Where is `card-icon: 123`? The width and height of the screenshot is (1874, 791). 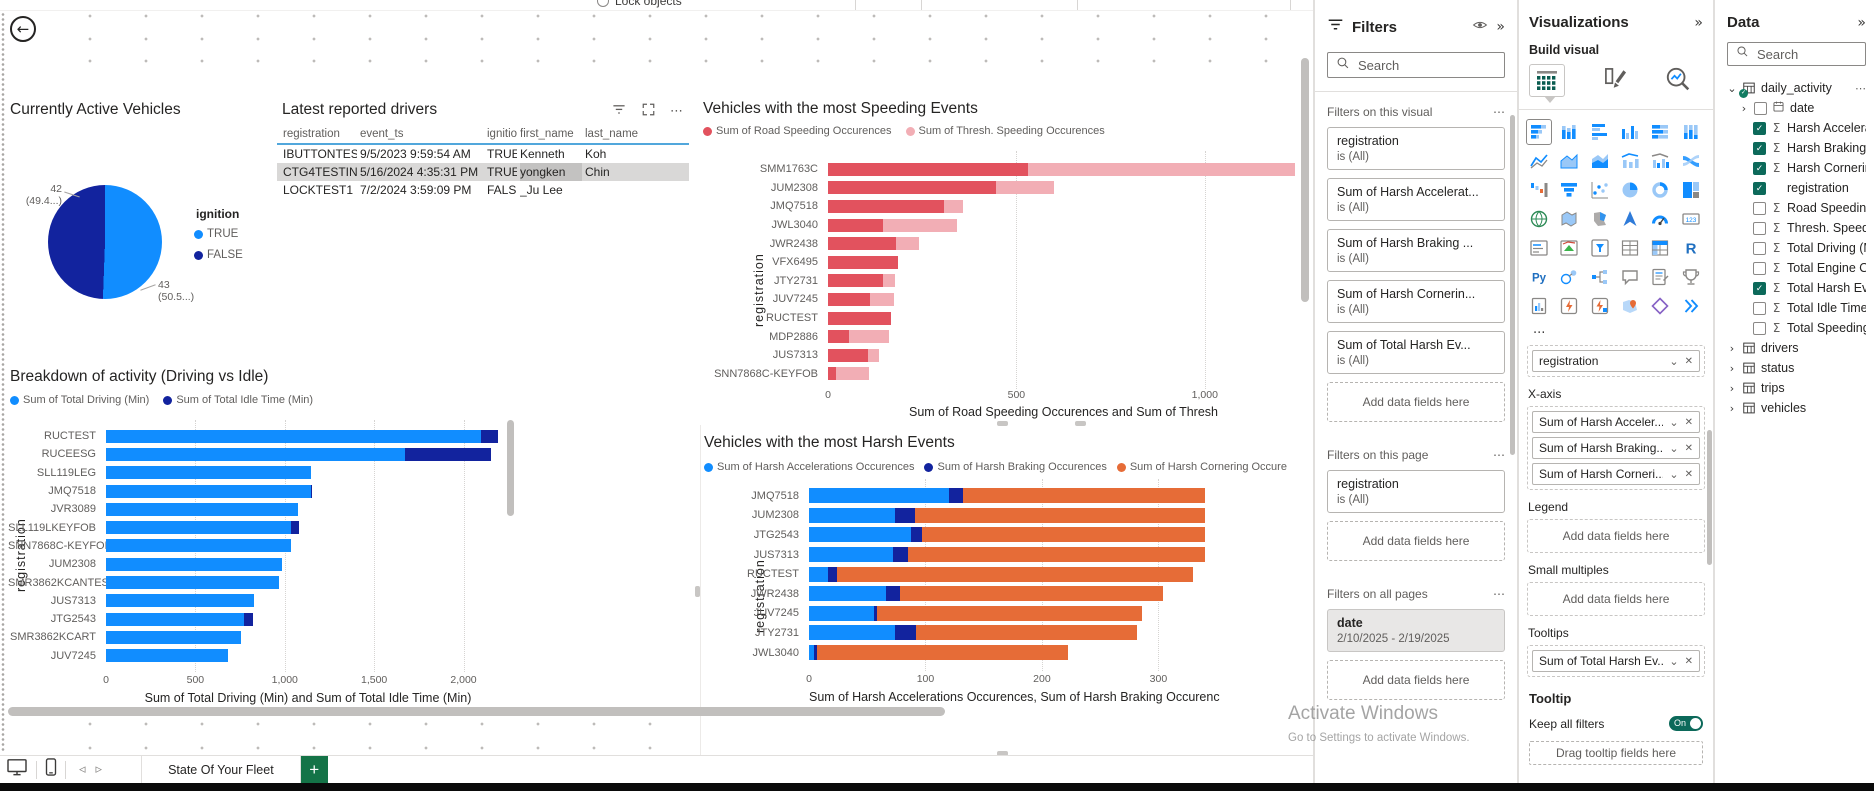
card-icon: 123 is located at coordinates (1691, 219).